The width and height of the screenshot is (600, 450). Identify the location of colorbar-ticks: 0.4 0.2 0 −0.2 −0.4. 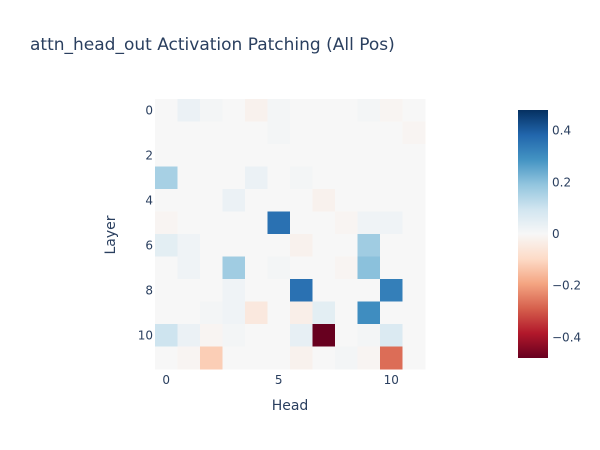
(566, 234).